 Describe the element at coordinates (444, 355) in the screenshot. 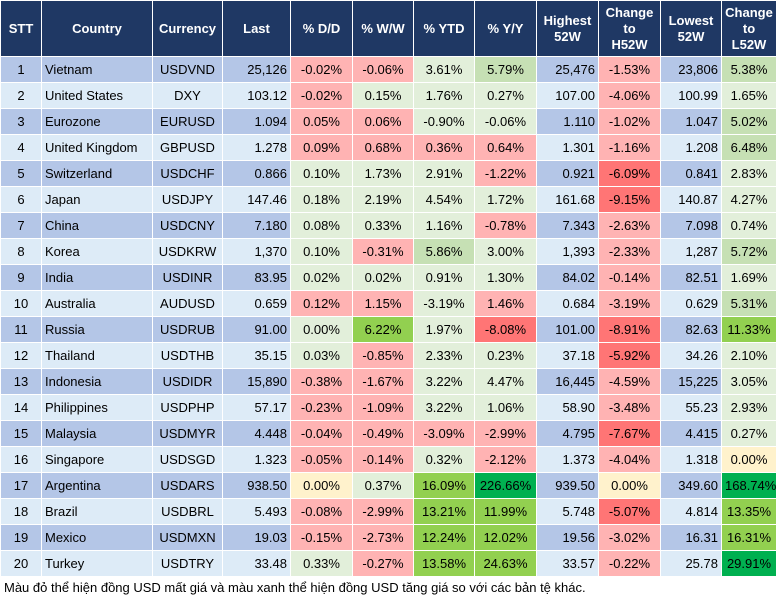

I see `cell-pct-ytd: 2.33%` at that location.